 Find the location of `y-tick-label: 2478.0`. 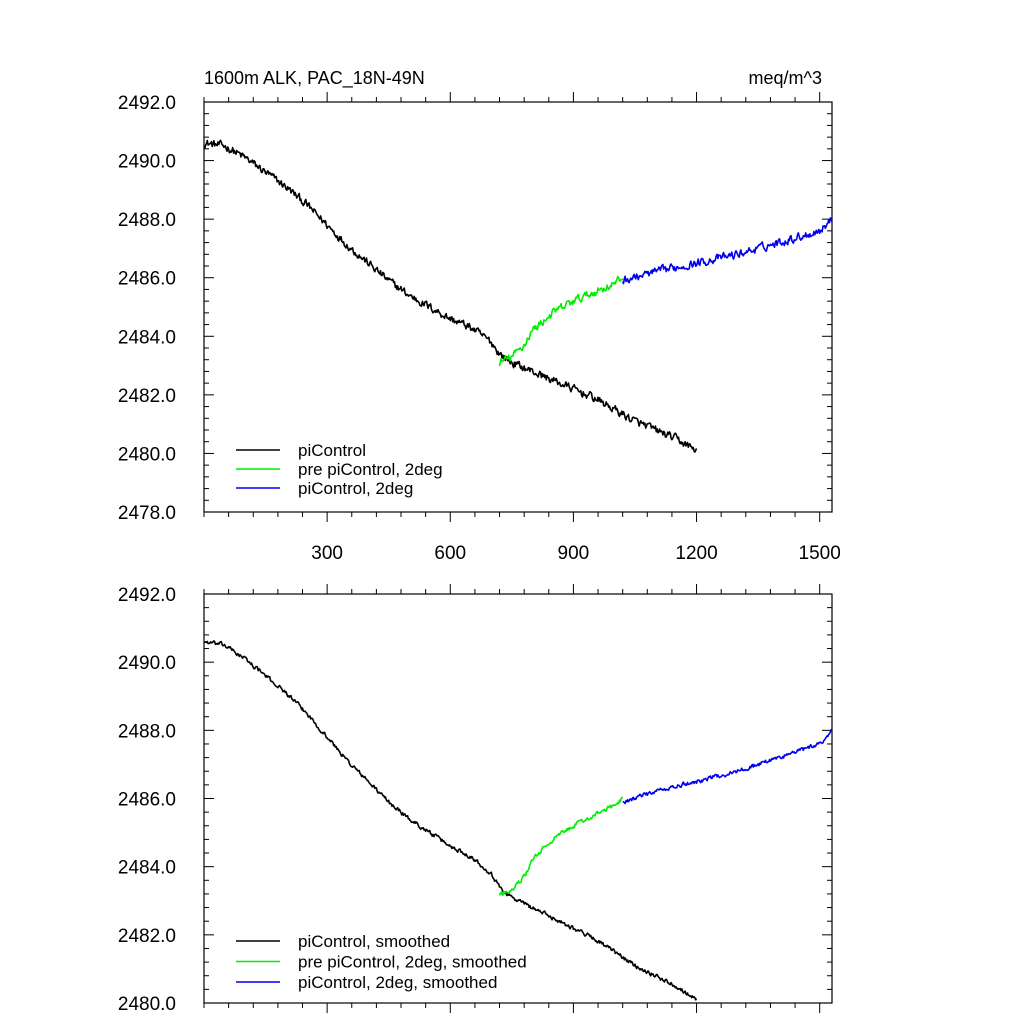

y-tick-label: 2478.0 is located at coordinates (147, 513).